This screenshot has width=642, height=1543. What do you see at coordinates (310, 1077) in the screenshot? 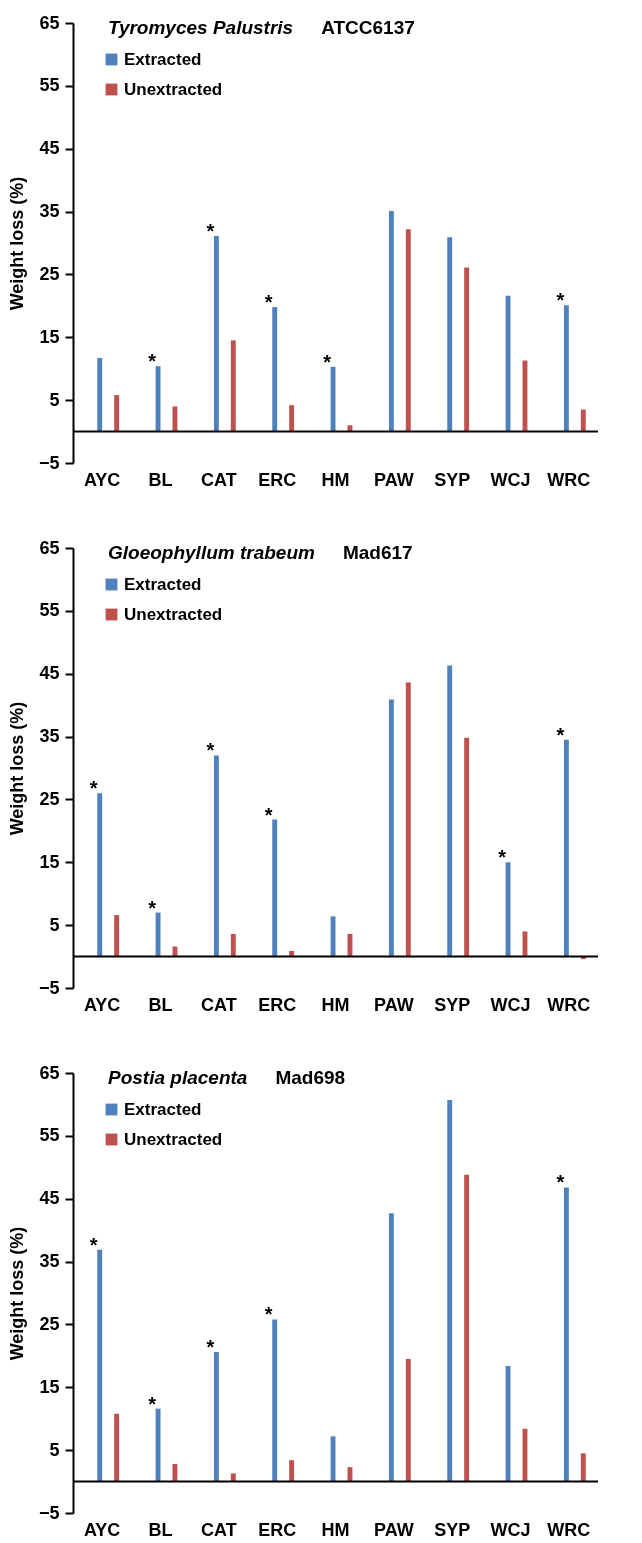
I see `chart-subtitle: Mad698` at bounding box center [310, 1077].